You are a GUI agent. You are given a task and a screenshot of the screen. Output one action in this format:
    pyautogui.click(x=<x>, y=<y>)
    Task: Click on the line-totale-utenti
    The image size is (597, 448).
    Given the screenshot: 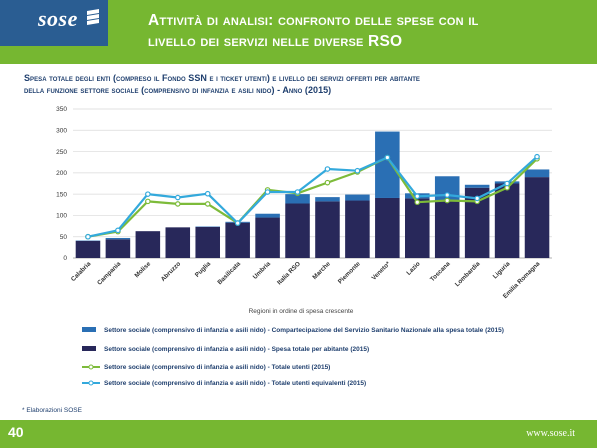 What is the action you would take?
    pyautogui.click(x=312, y=197)
    